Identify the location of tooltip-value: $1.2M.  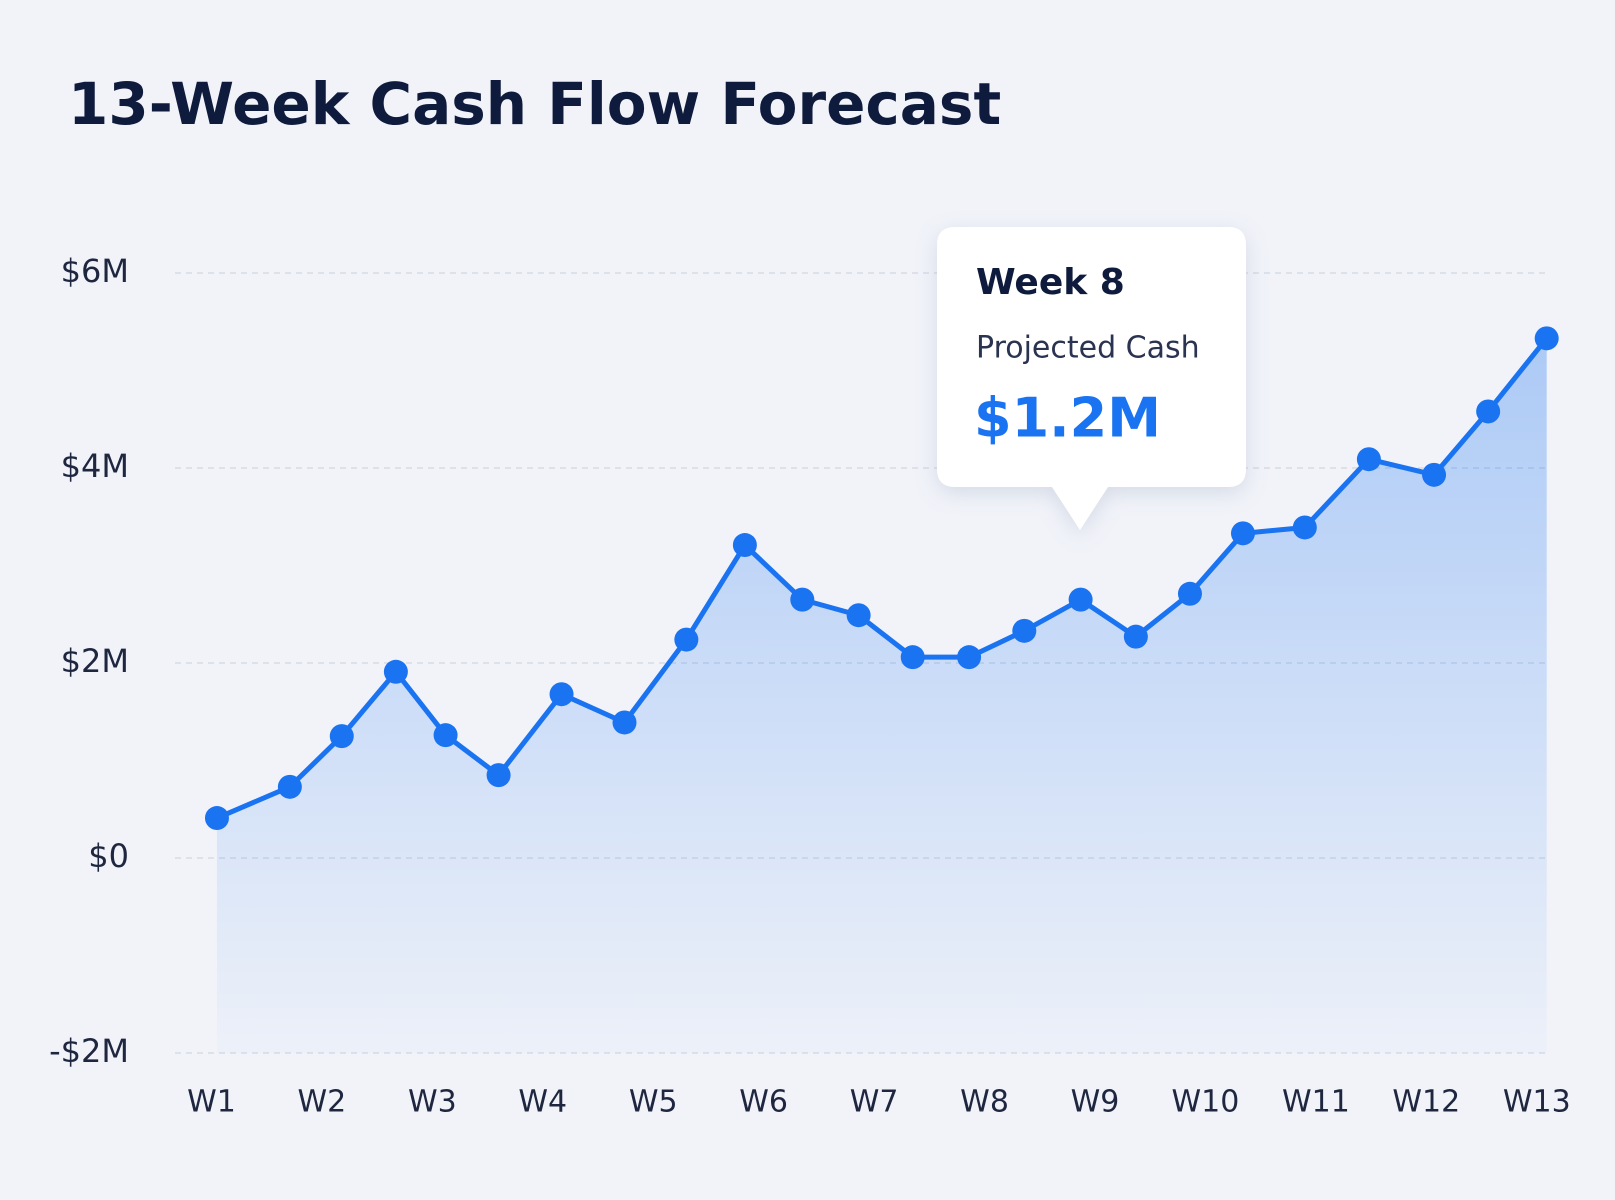
(1067, 418).